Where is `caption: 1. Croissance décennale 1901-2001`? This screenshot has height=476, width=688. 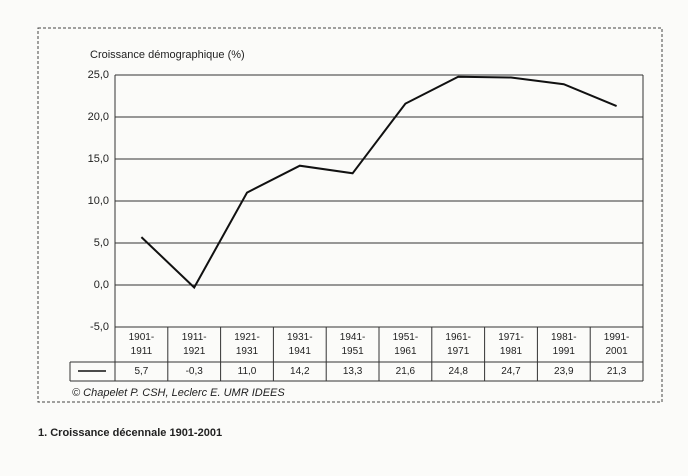
caption: 1. Croissance décennale 1901-2001 is located at coordinates (130, 433).